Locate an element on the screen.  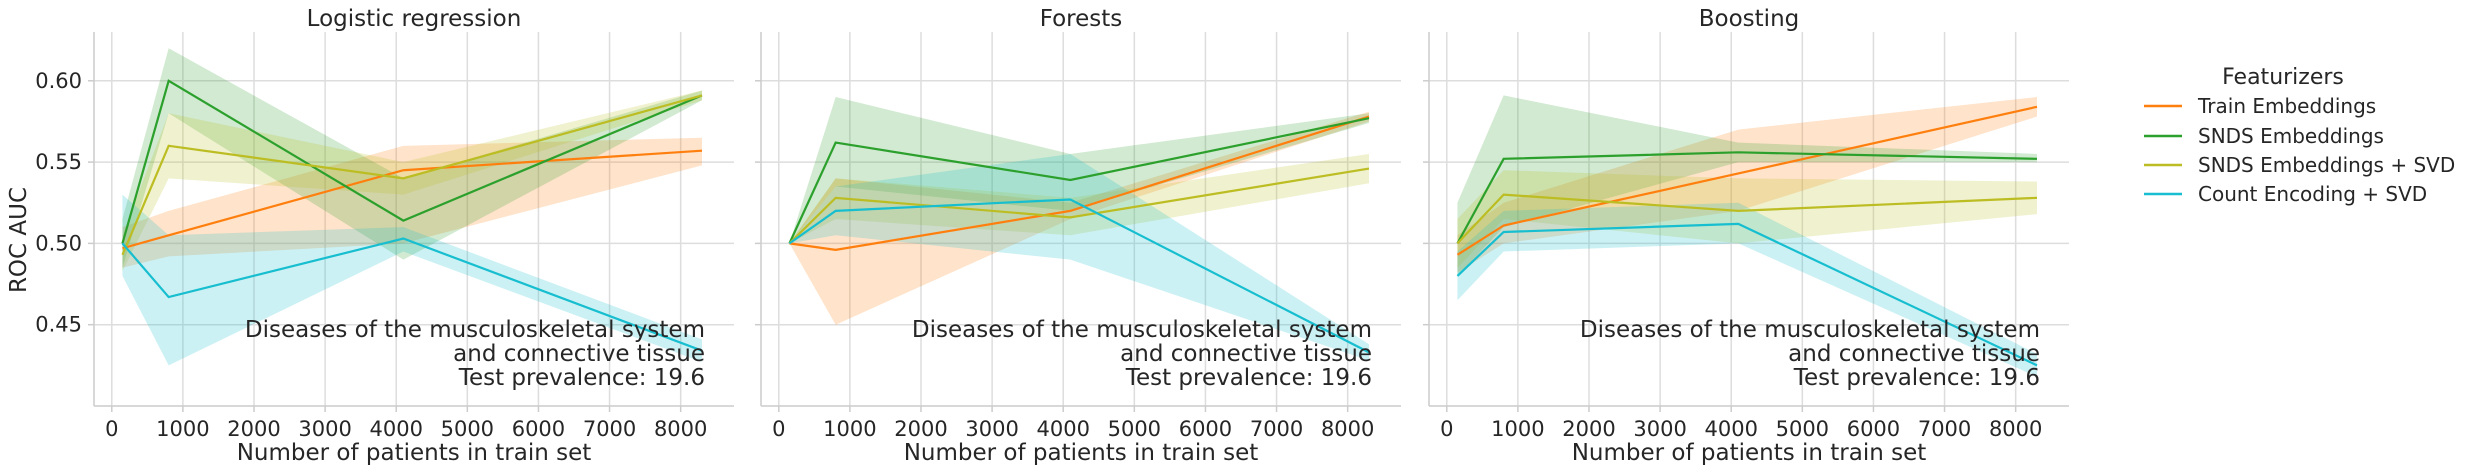
legend-entry: Train Embeddings is located at coordinates (2260, 106).